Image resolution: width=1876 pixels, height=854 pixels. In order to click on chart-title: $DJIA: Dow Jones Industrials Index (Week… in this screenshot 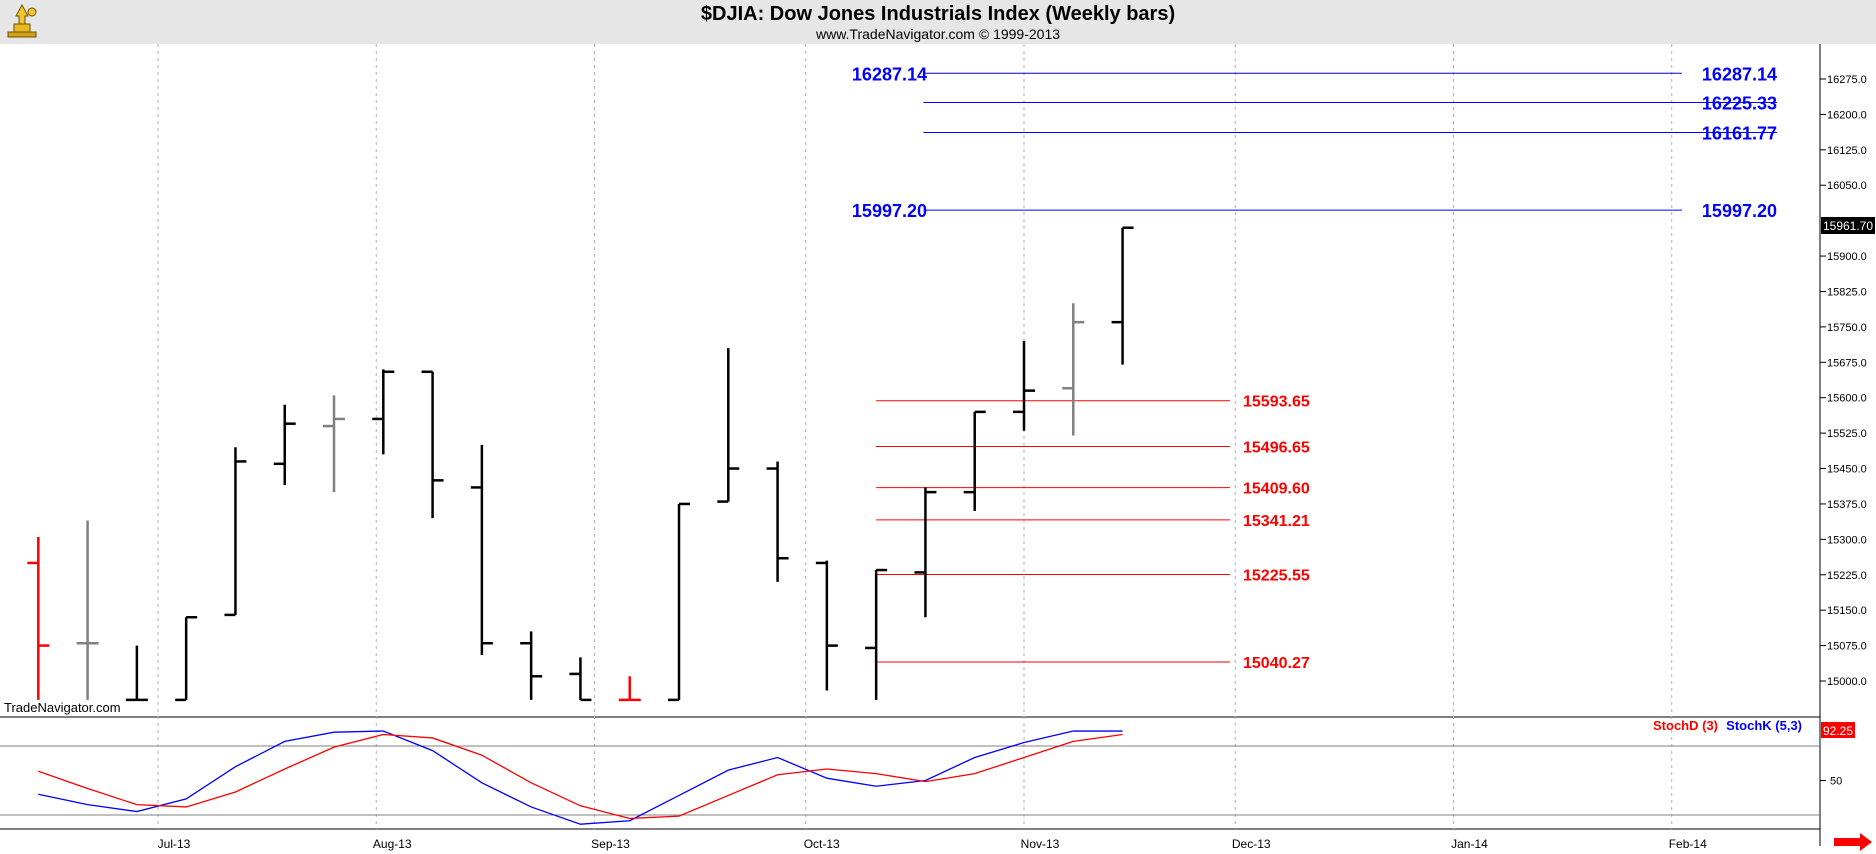, I will do `click(938, 14)`.